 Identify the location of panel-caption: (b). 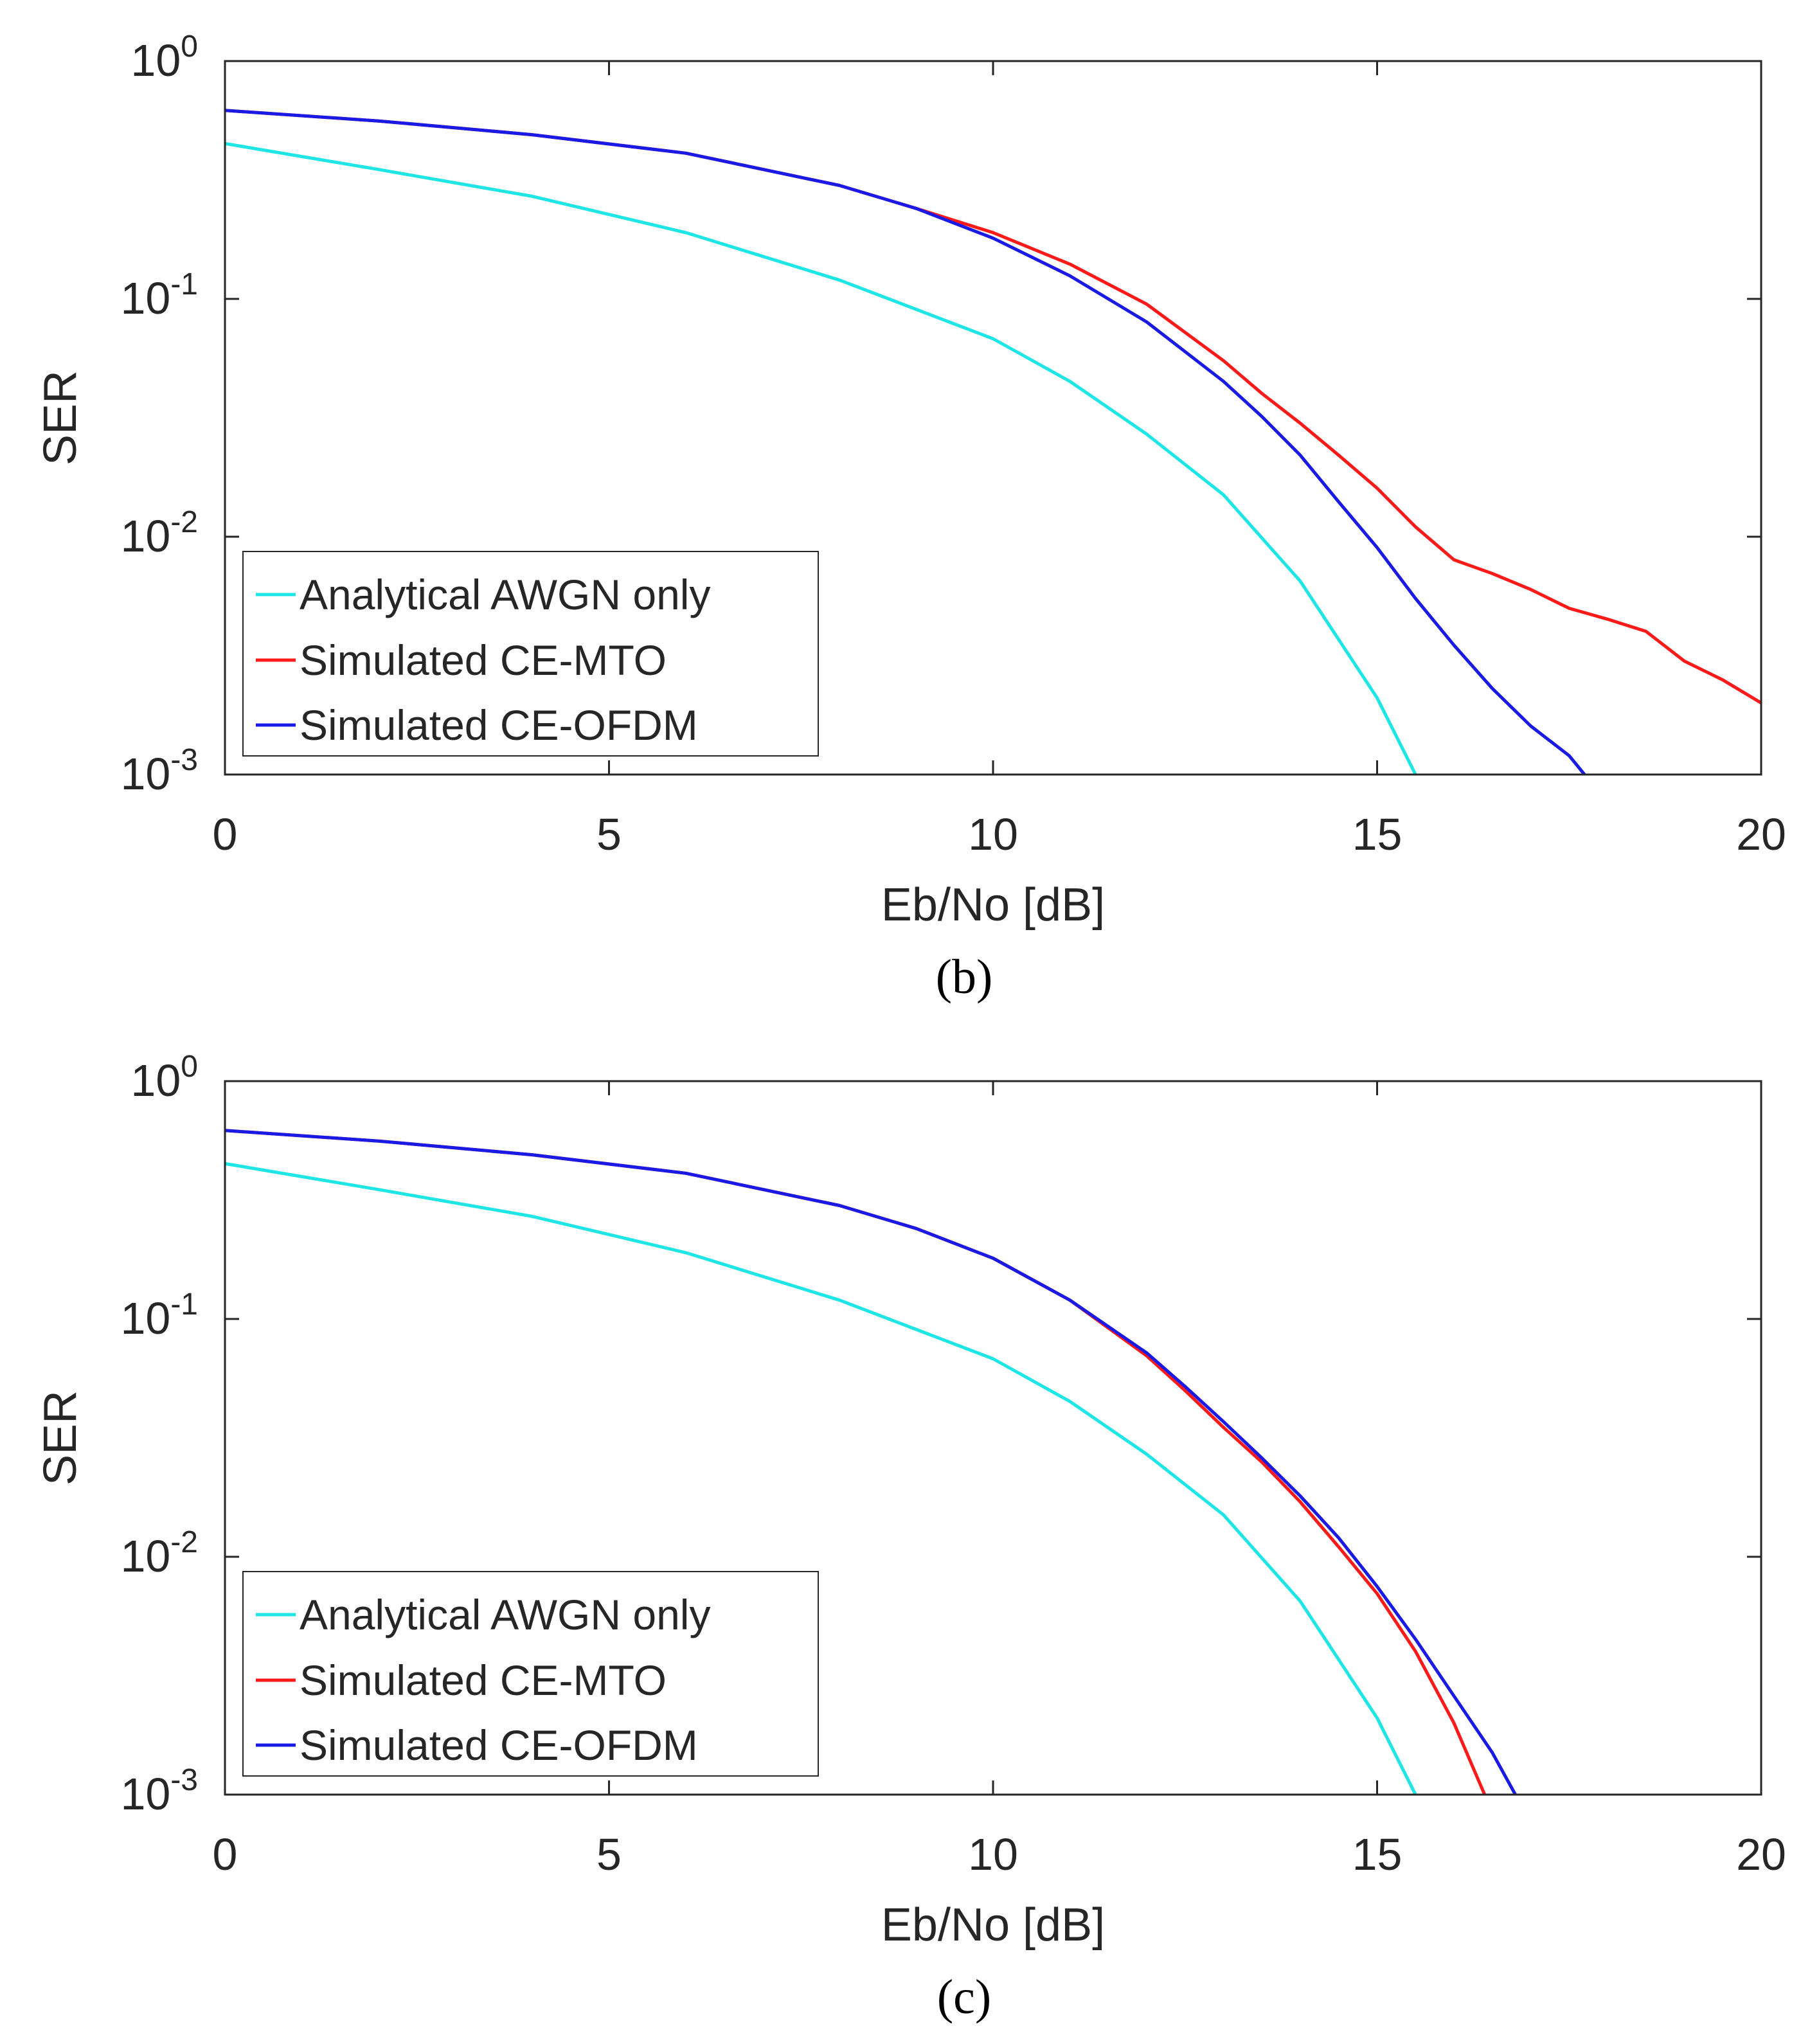
(964, 977).